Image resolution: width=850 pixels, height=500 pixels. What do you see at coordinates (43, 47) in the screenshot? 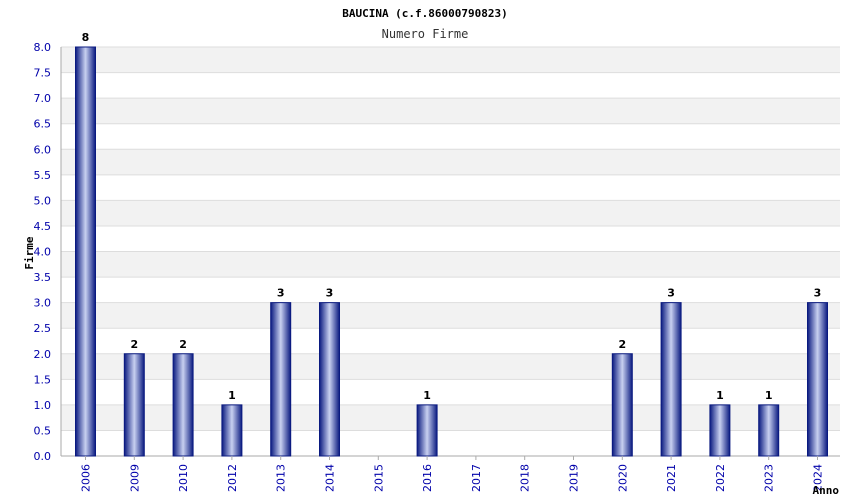
I see `y-tick-label: 8.0` at bounding box center [43, 47].